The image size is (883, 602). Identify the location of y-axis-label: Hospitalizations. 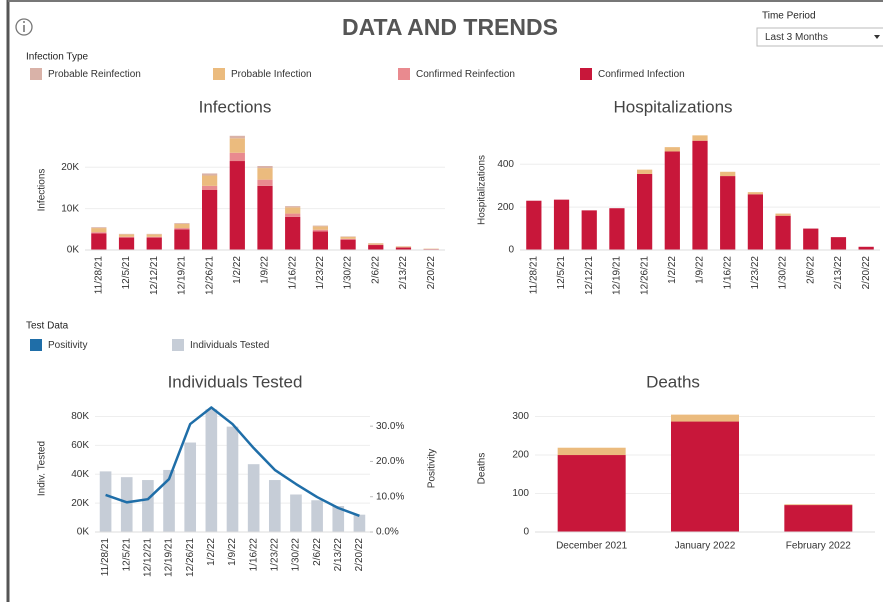
(482, 190).